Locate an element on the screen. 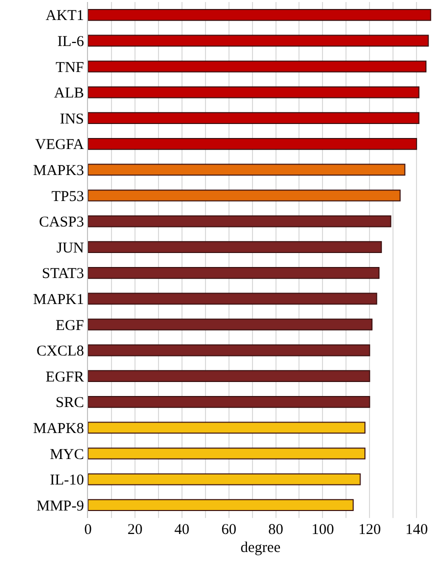 The image size is (433, 562). y-tick-label: VEGFA is located at coordinates (59, 145).